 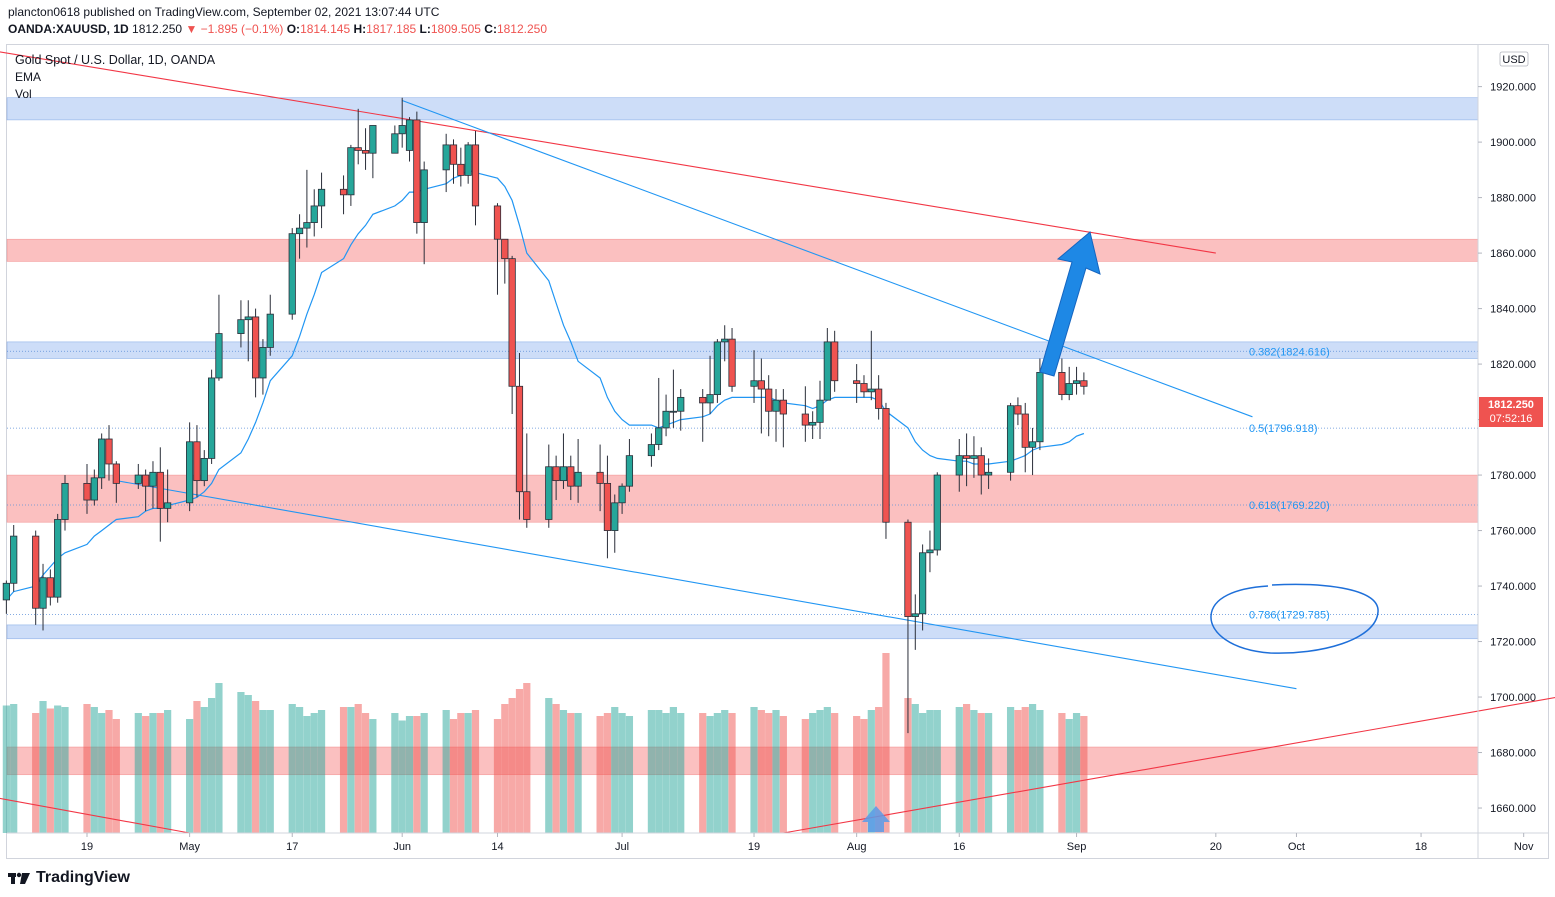 I want to click on y-tick-label: 1740.000, so click(x=1513, y=587).